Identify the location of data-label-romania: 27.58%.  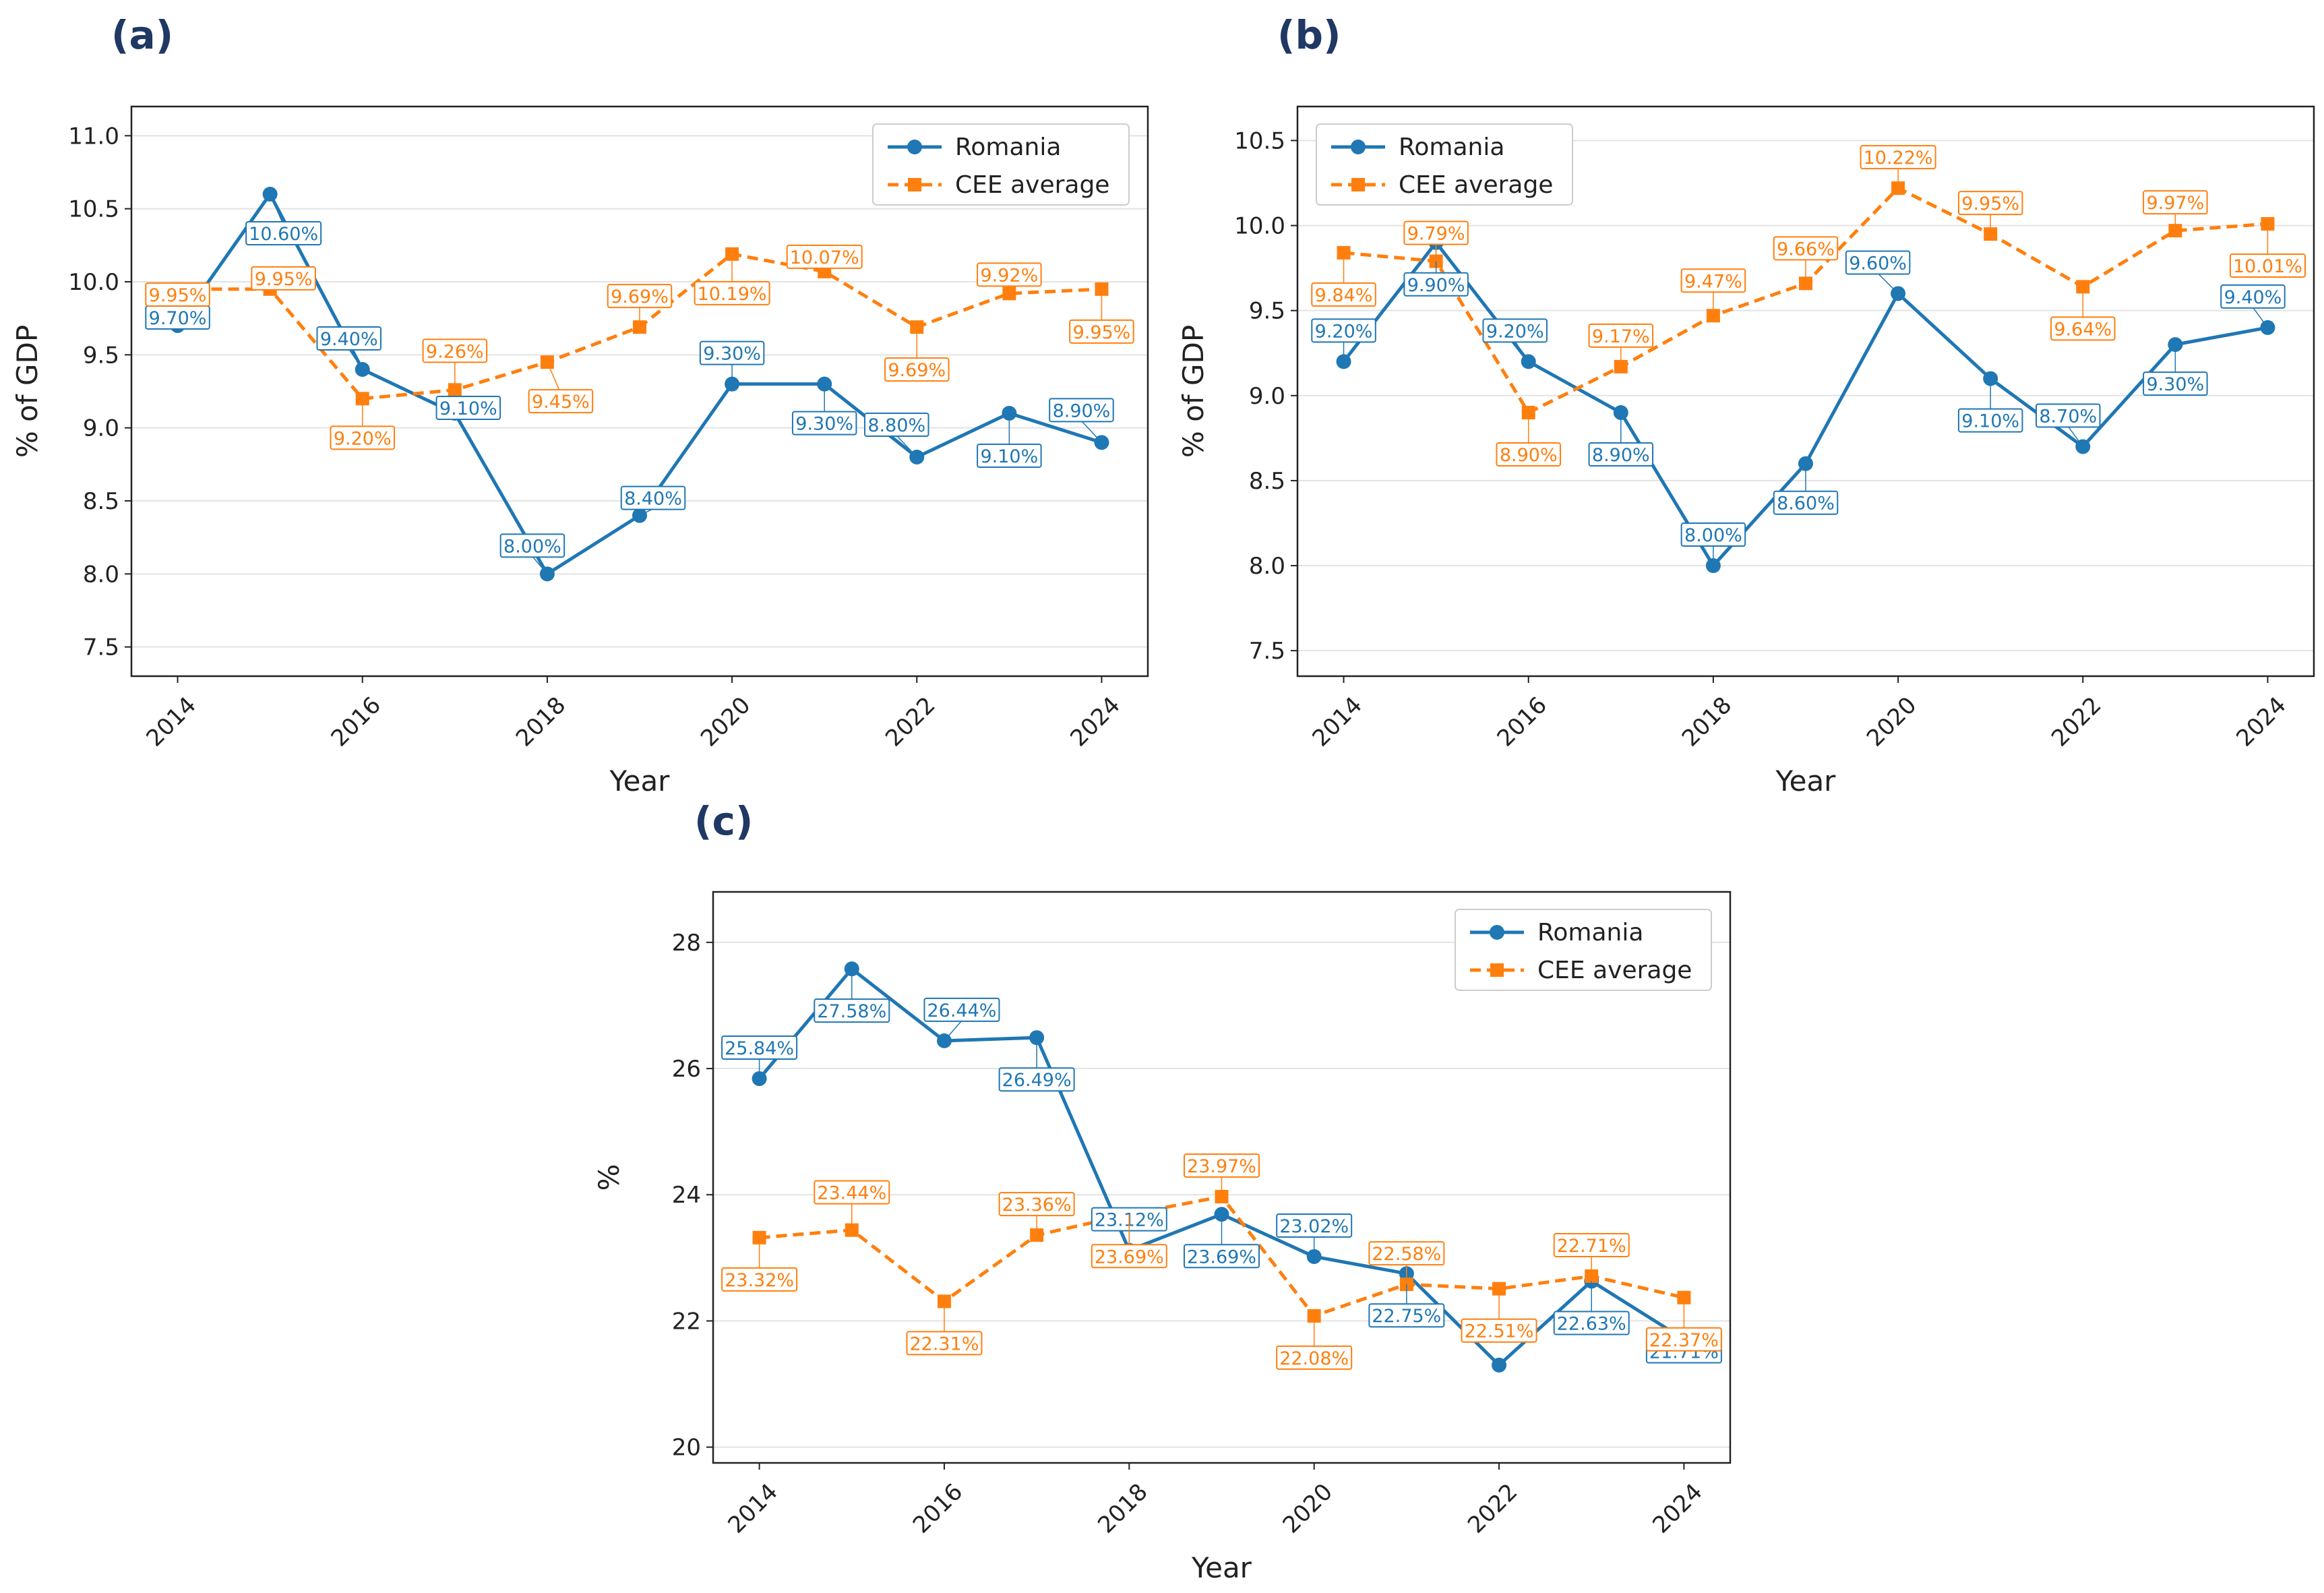
(851, 1011).